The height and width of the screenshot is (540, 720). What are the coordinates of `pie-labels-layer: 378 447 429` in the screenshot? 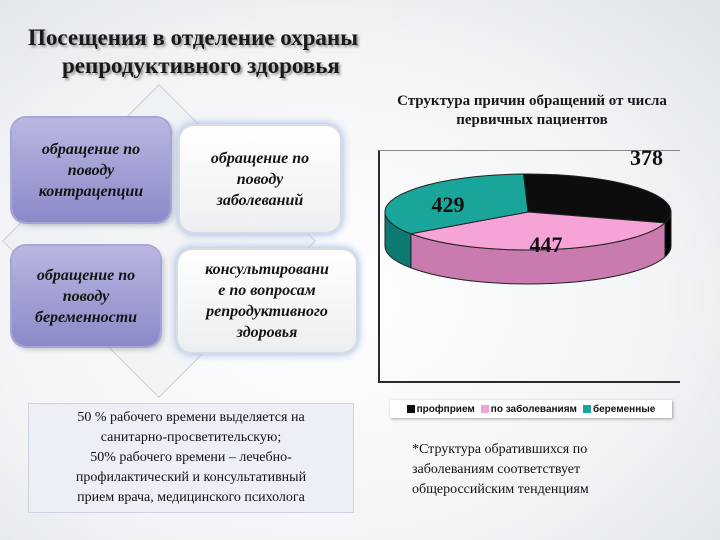 It's located at (548, 203).